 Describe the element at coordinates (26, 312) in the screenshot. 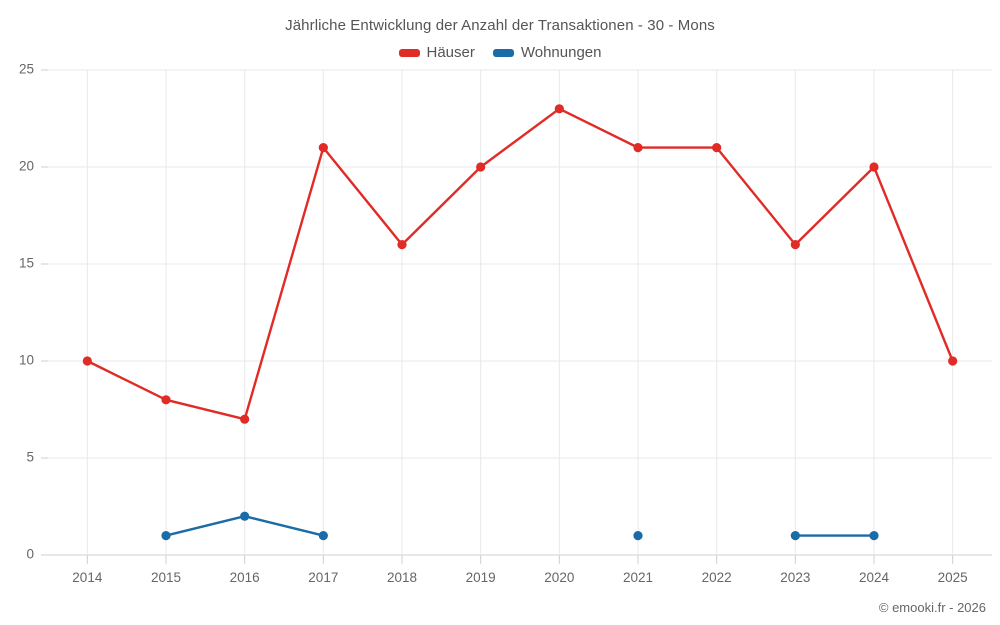

I see `y-axis-tick-labels: 0 5 10 15 20 25` at that location.